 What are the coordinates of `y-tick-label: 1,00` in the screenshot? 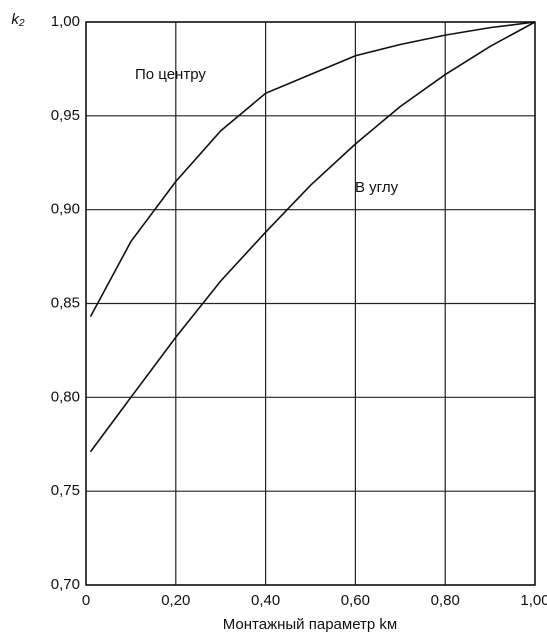 It's located at (65, 21).